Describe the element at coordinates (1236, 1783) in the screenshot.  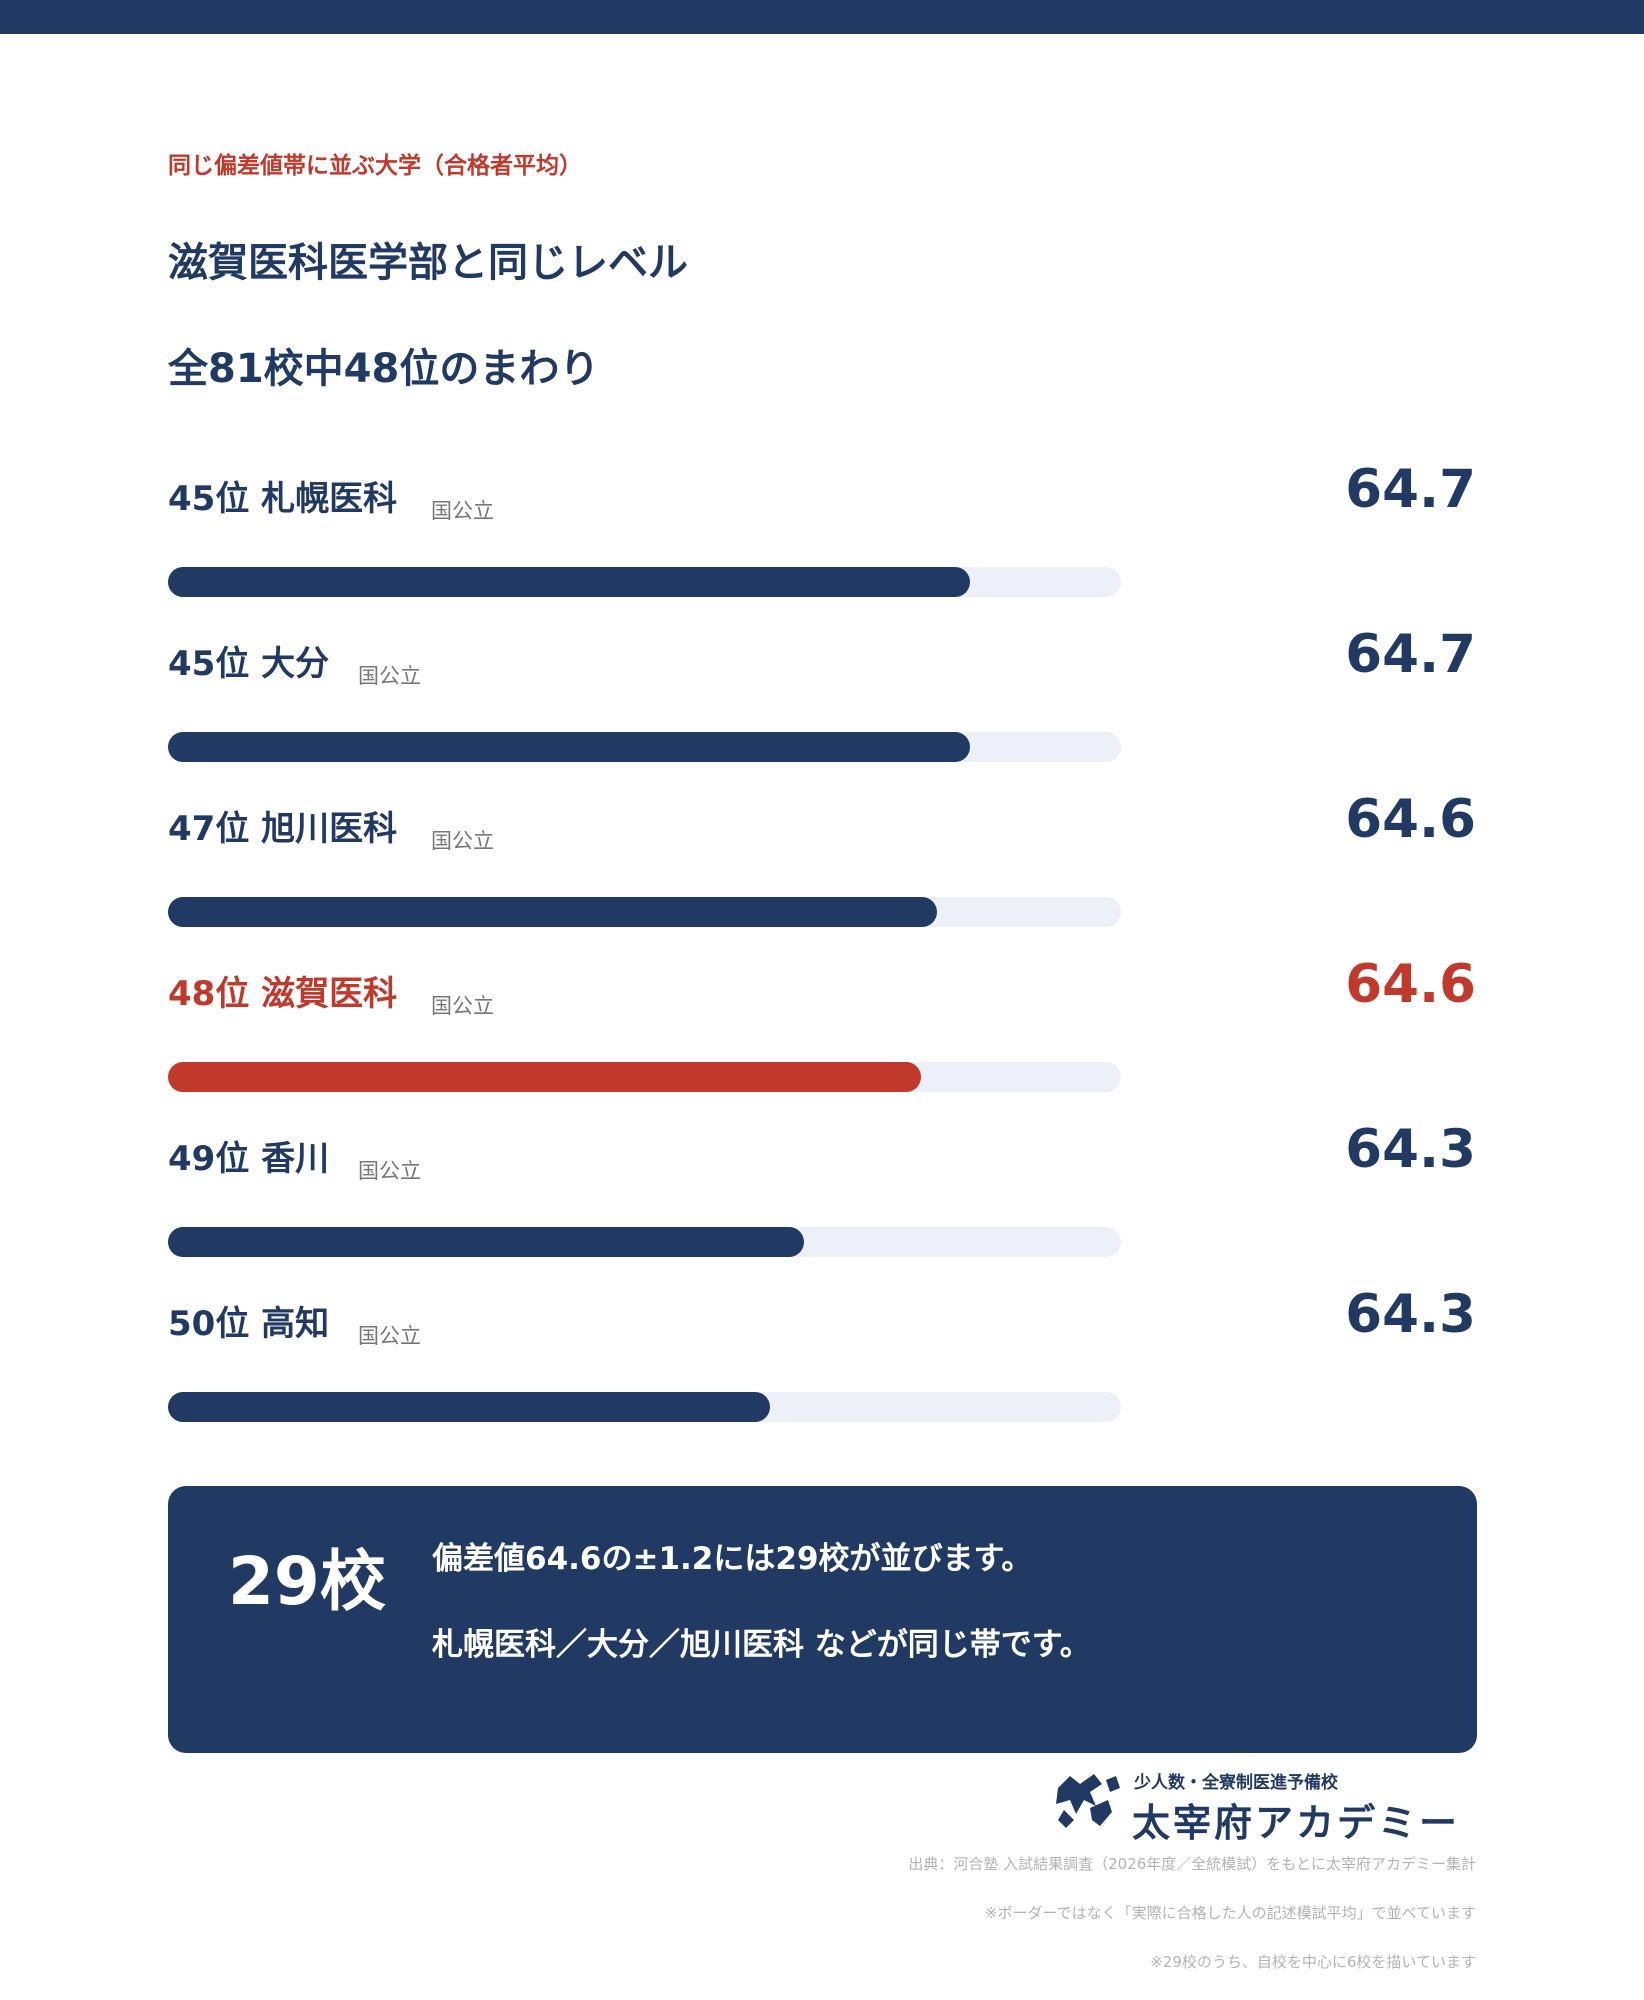
I see `logo-subtitle: 少人数・全寮制医進予備校` at that location.